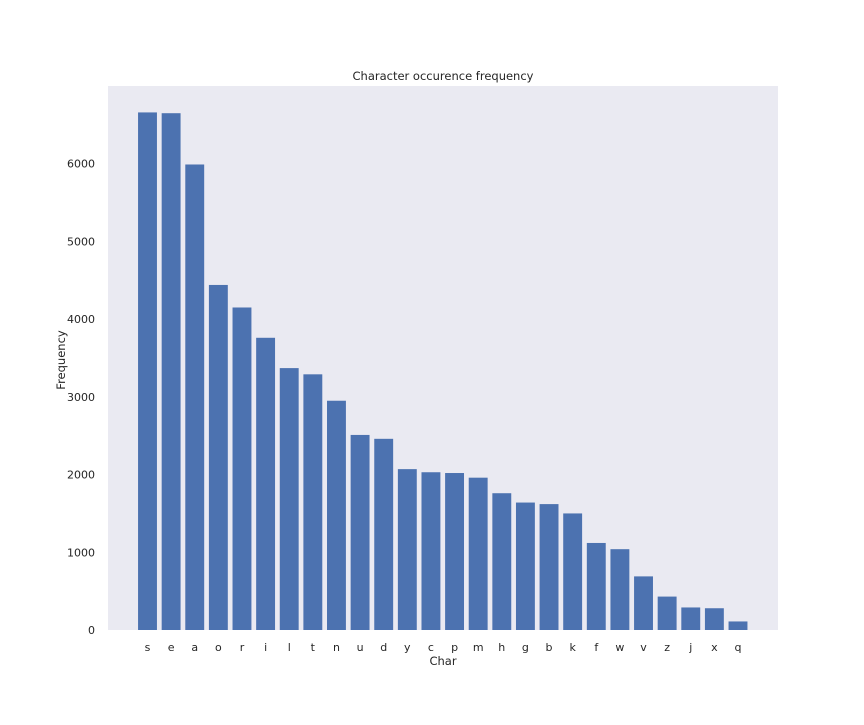 The width and height of the screenshot is (864, 725). What do you see at coordinates (81, 241) in the screenshot?
I see `y-tick-label: 5000` at bounding box center [81, 241].